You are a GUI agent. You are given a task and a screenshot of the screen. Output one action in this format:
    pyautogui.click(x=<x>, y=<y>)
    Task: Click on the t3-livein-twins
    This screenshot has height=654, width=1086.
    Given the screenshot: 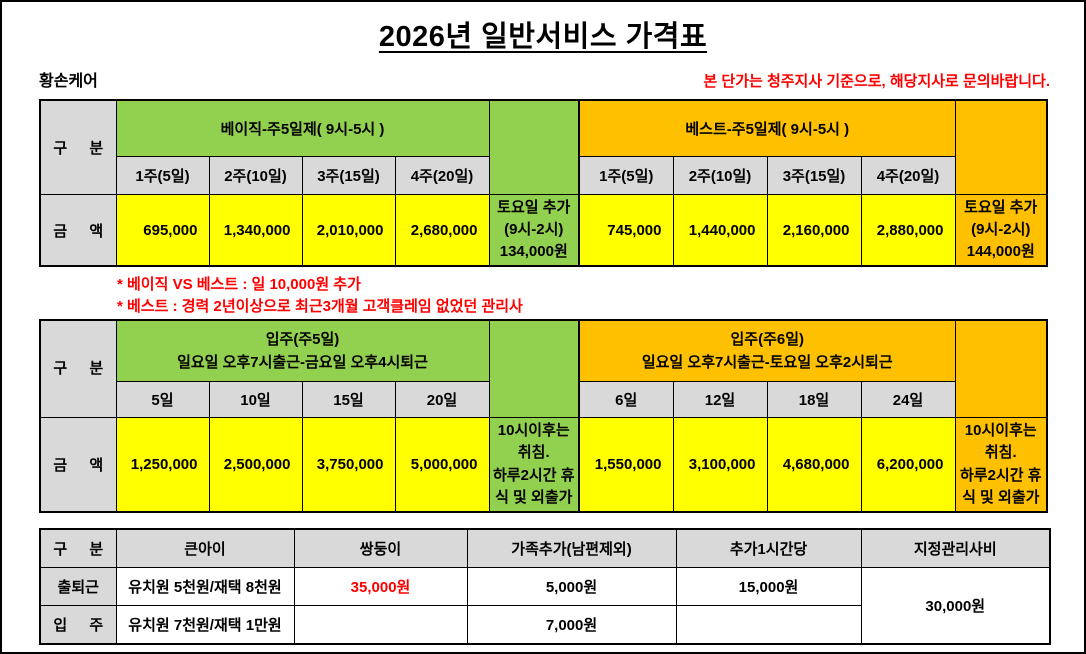 What is the action you would take?
    pyautogui.click(x=380, y=625)
    